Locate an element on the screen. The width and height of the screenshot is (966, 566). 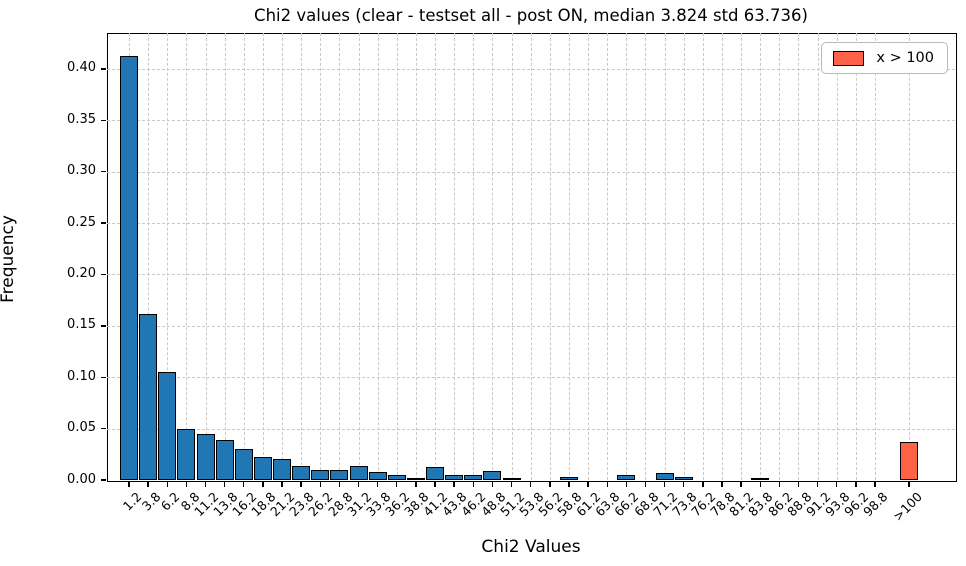
histogram-bar-8.8 is located at coordinates (186, 454).